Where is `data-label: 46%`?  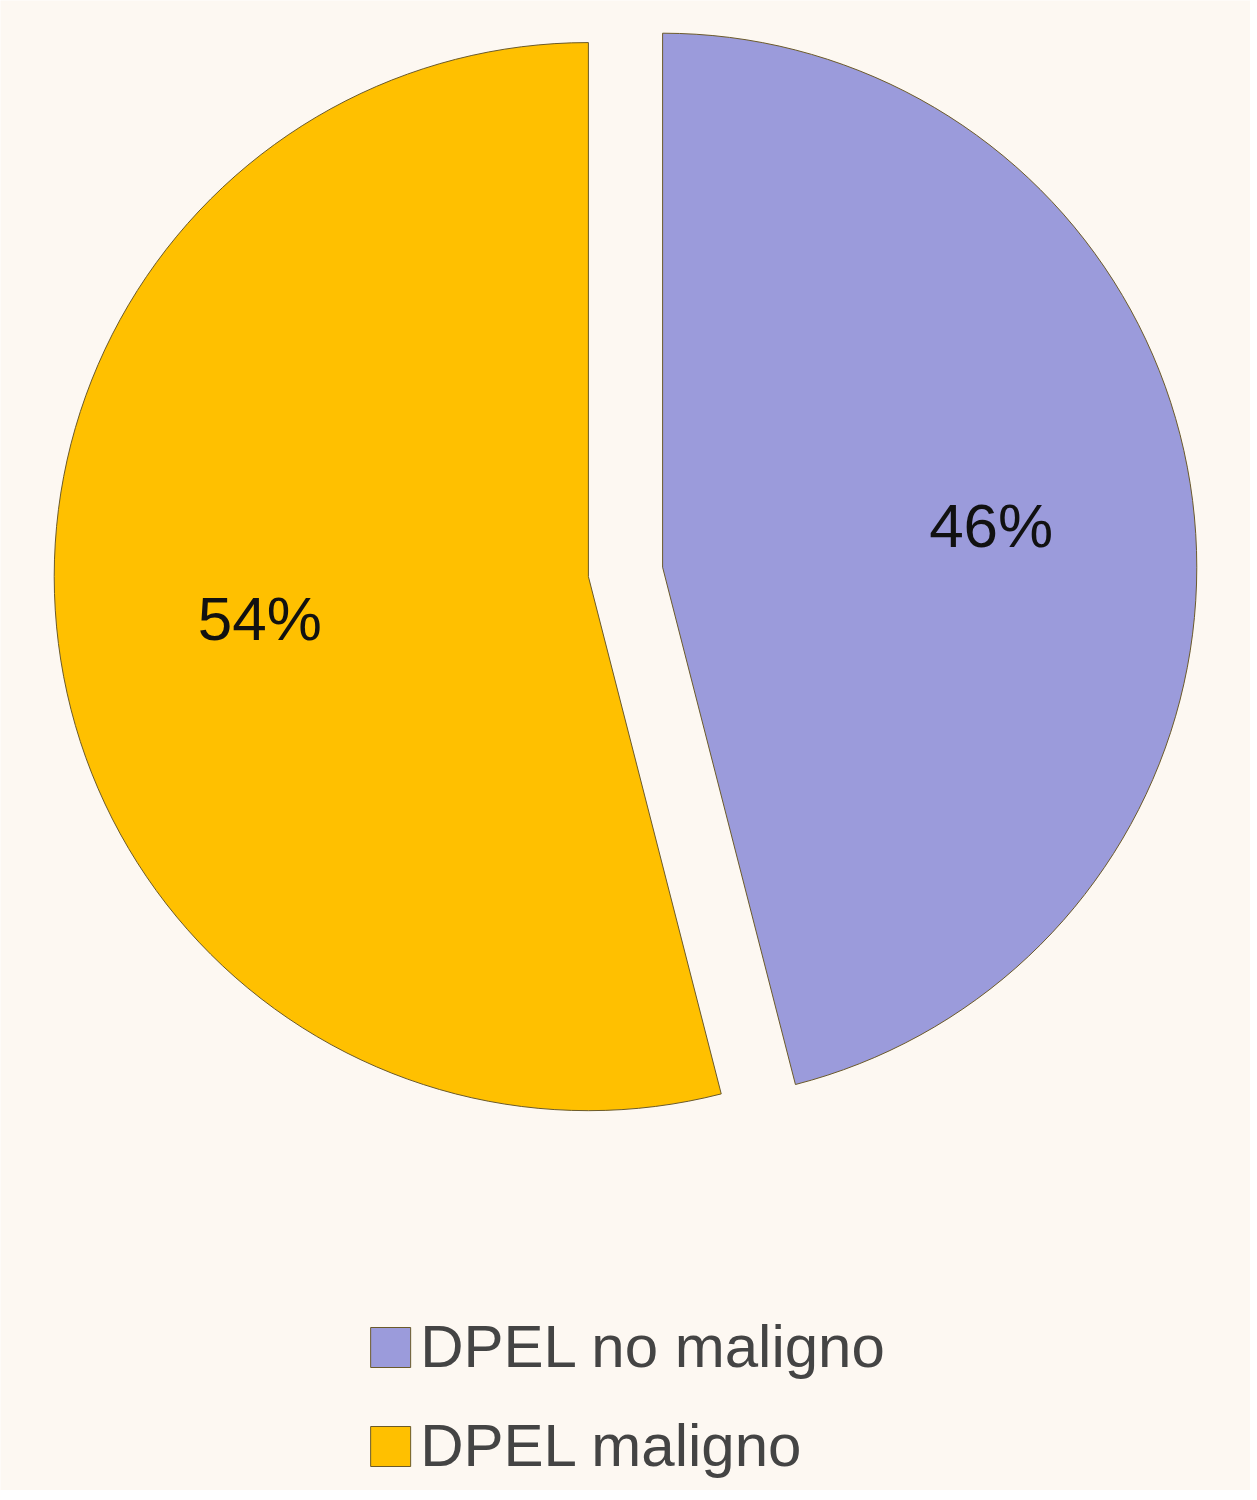 data-label: 46% is located at coordinates (991, 526).